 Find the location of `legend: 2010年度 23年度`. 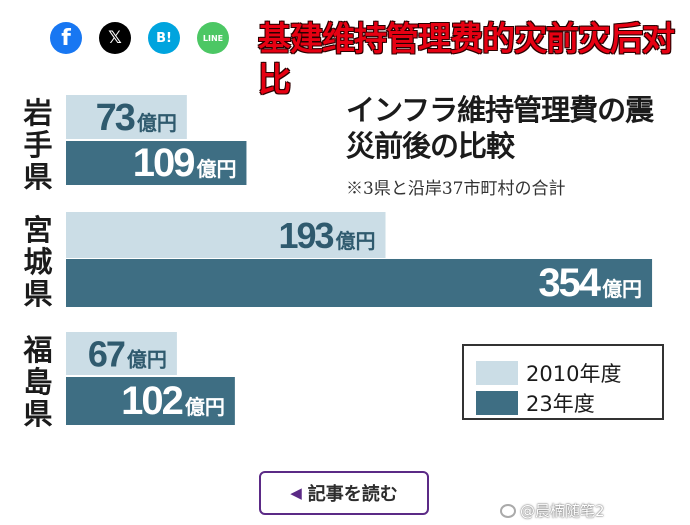

legend: 2010年度 23年度 is located at coordinates (563, 382).